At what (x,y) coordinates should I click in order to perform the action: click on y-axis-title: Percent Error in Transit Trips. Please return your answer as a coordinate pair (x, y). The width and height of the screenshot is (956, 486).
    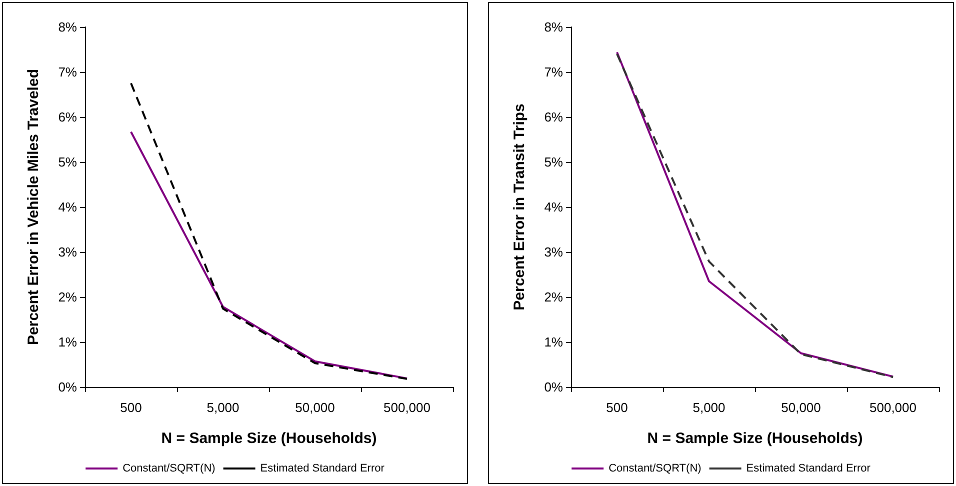
    Looking at the image, I should click on (519, 207).